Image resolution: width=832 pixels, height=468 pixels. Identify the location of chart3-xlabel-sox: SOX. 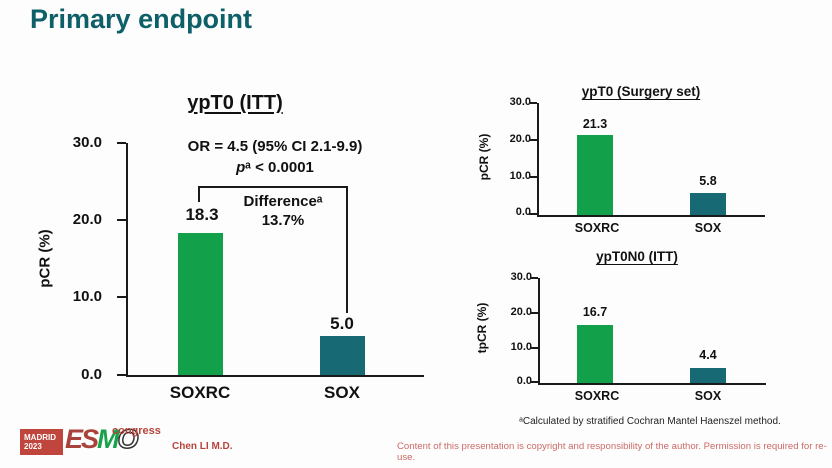
(708, 396).